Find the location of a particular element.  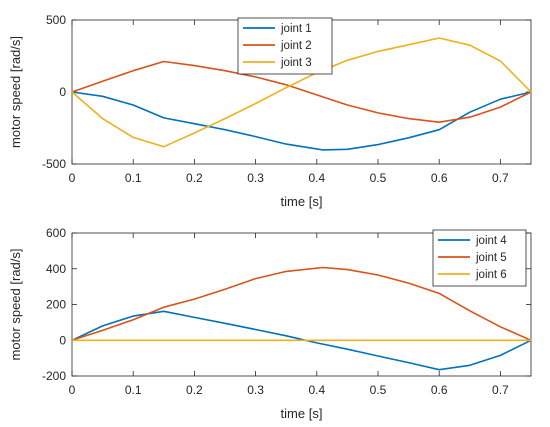

y-tick-label: 400 is located at coordinates (56, 269).